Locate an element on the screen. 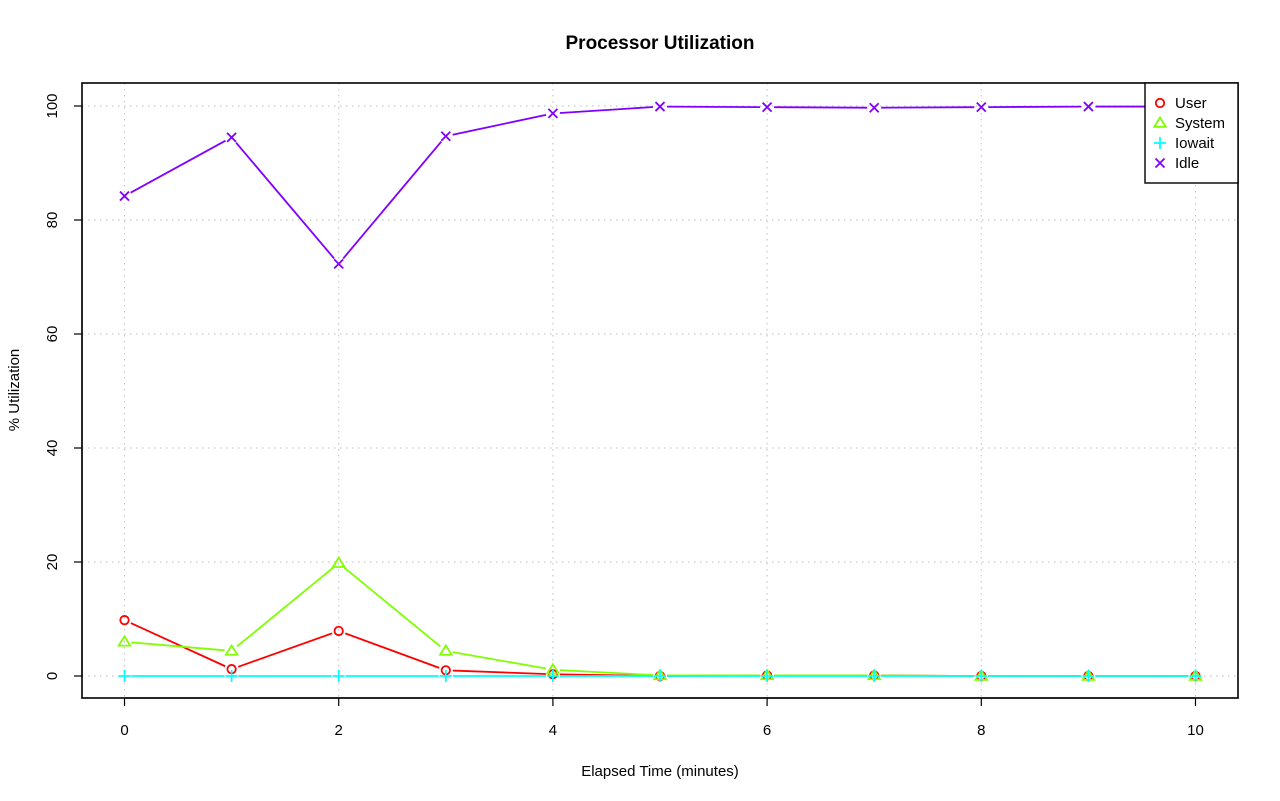 Image resolution: width=1280 pixels, height=801 pixels. y-tick-label: 20 is located at coordinates (52, 562).